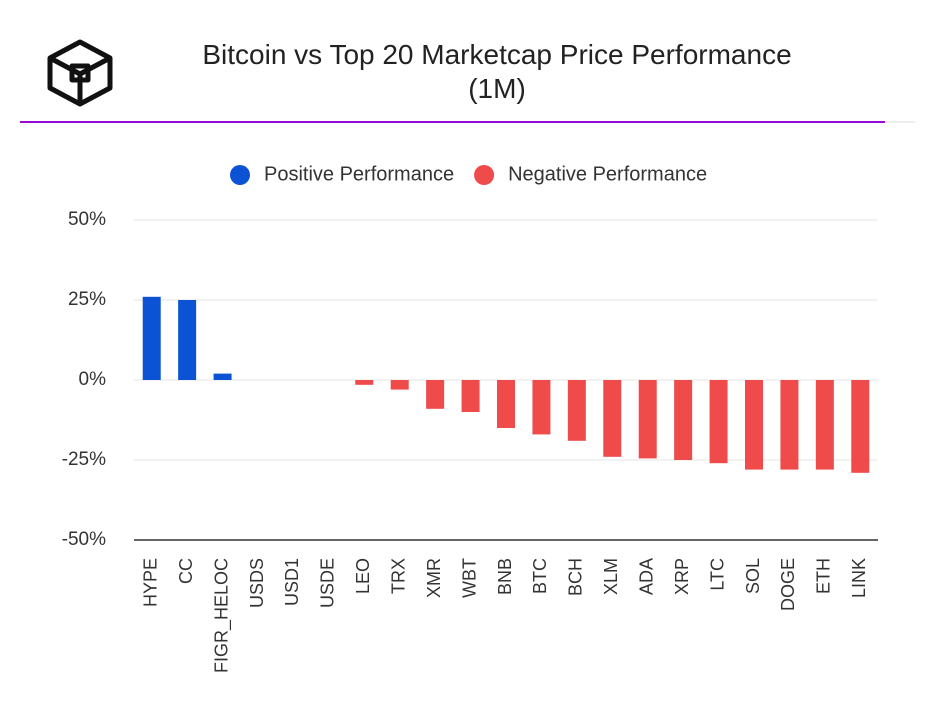 The image size is (934, 702). I want to click on x-tick-label: HYPE, so click(150, 582).